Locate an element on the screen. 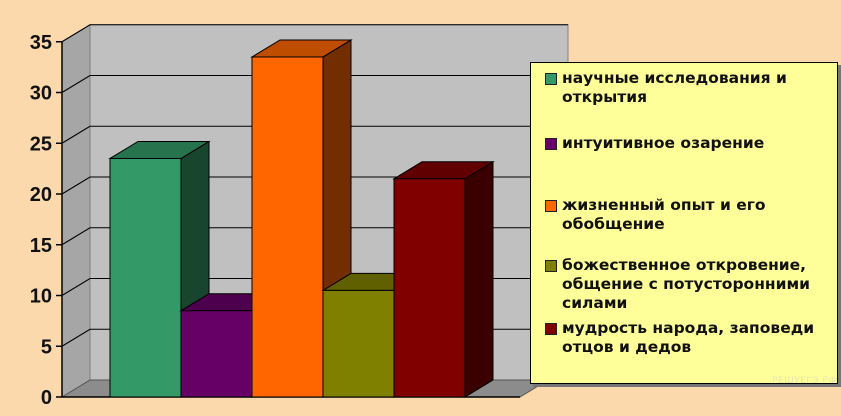  y-tick-label: 20 is located at coordinates (41, 195).